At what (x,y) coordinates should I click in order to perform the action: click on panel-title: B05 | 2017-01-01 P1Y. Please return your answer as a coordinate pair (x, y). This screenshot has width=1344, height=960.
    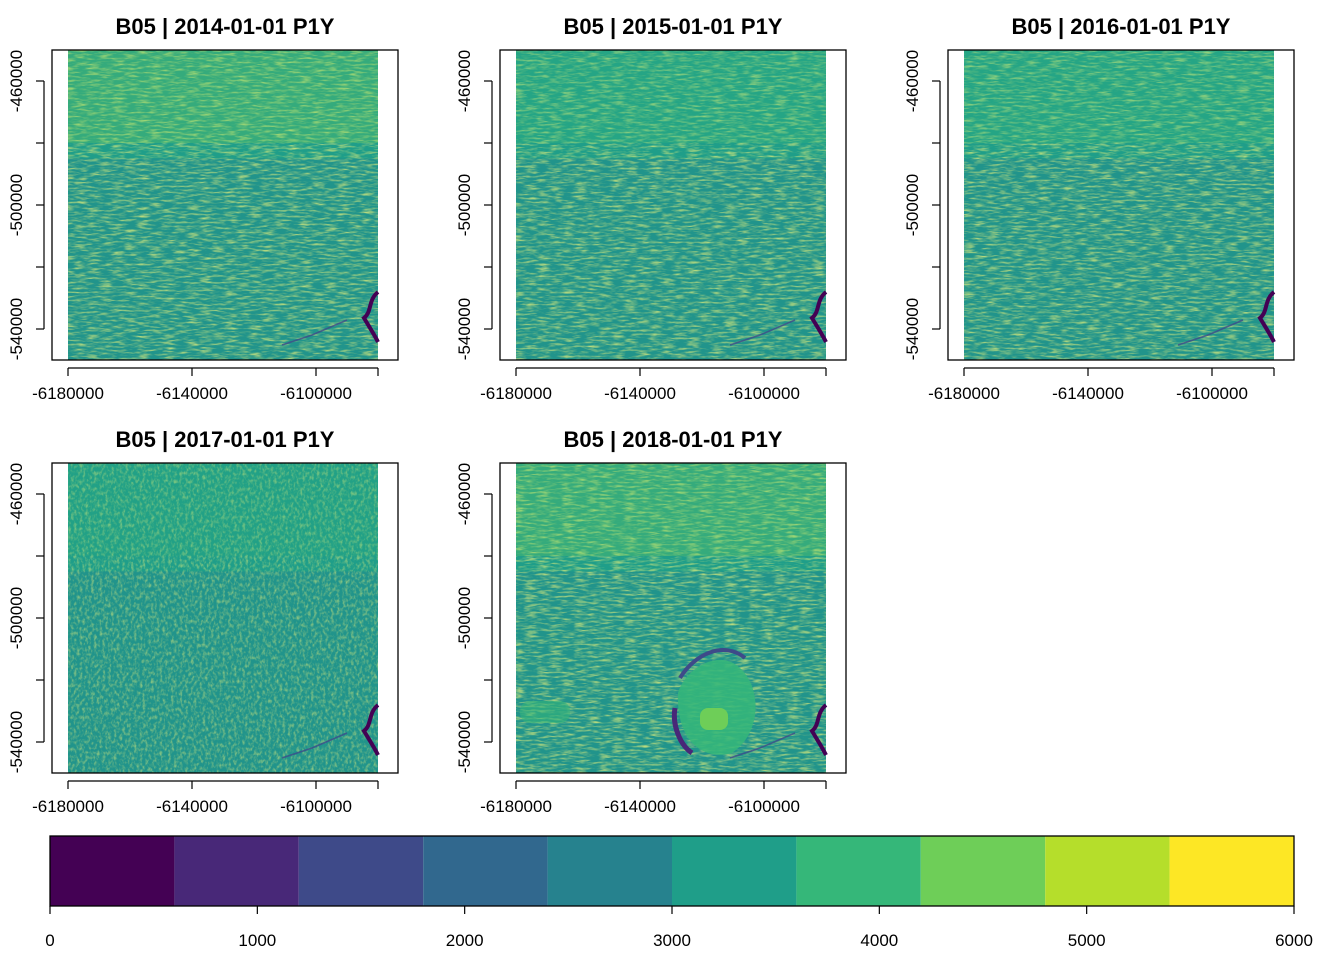
    Looking at the image, I should click on (225, 439).